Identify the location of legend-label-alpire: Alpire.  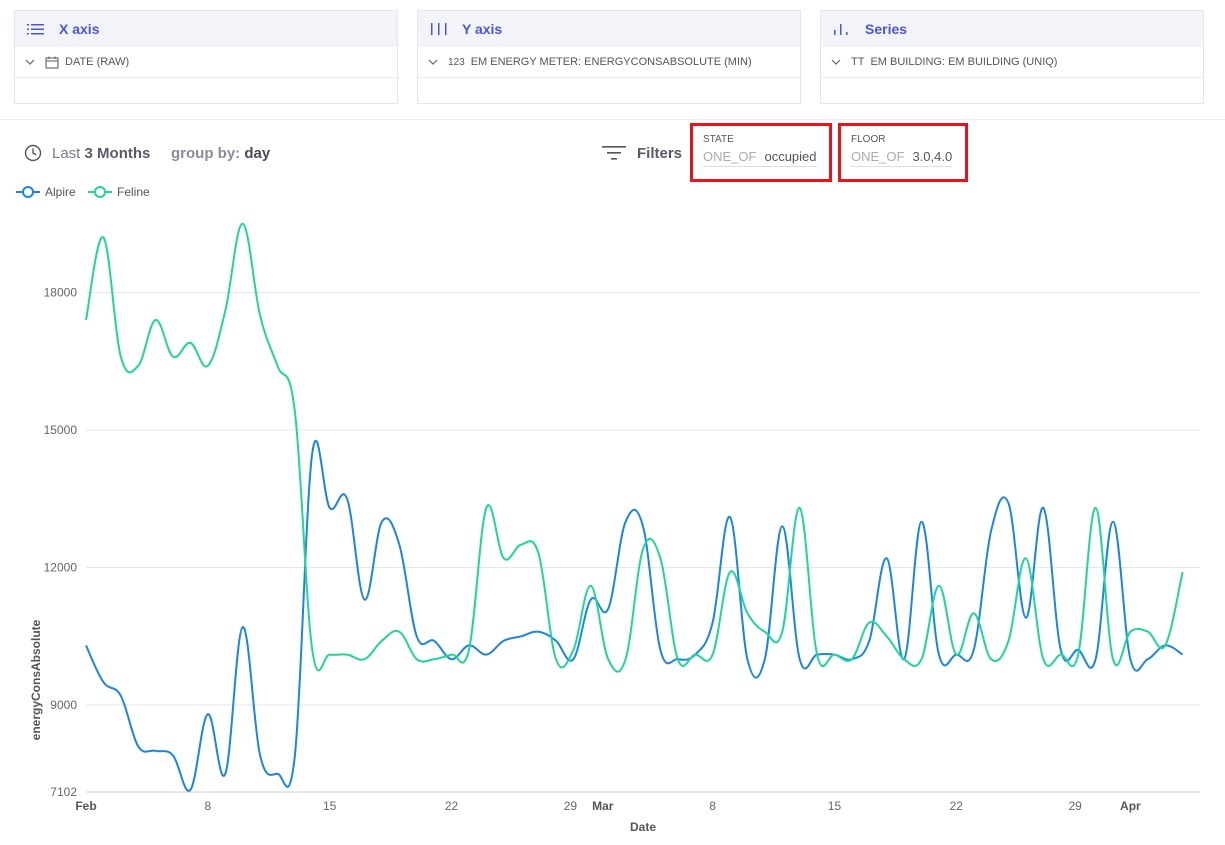
(60, 192).